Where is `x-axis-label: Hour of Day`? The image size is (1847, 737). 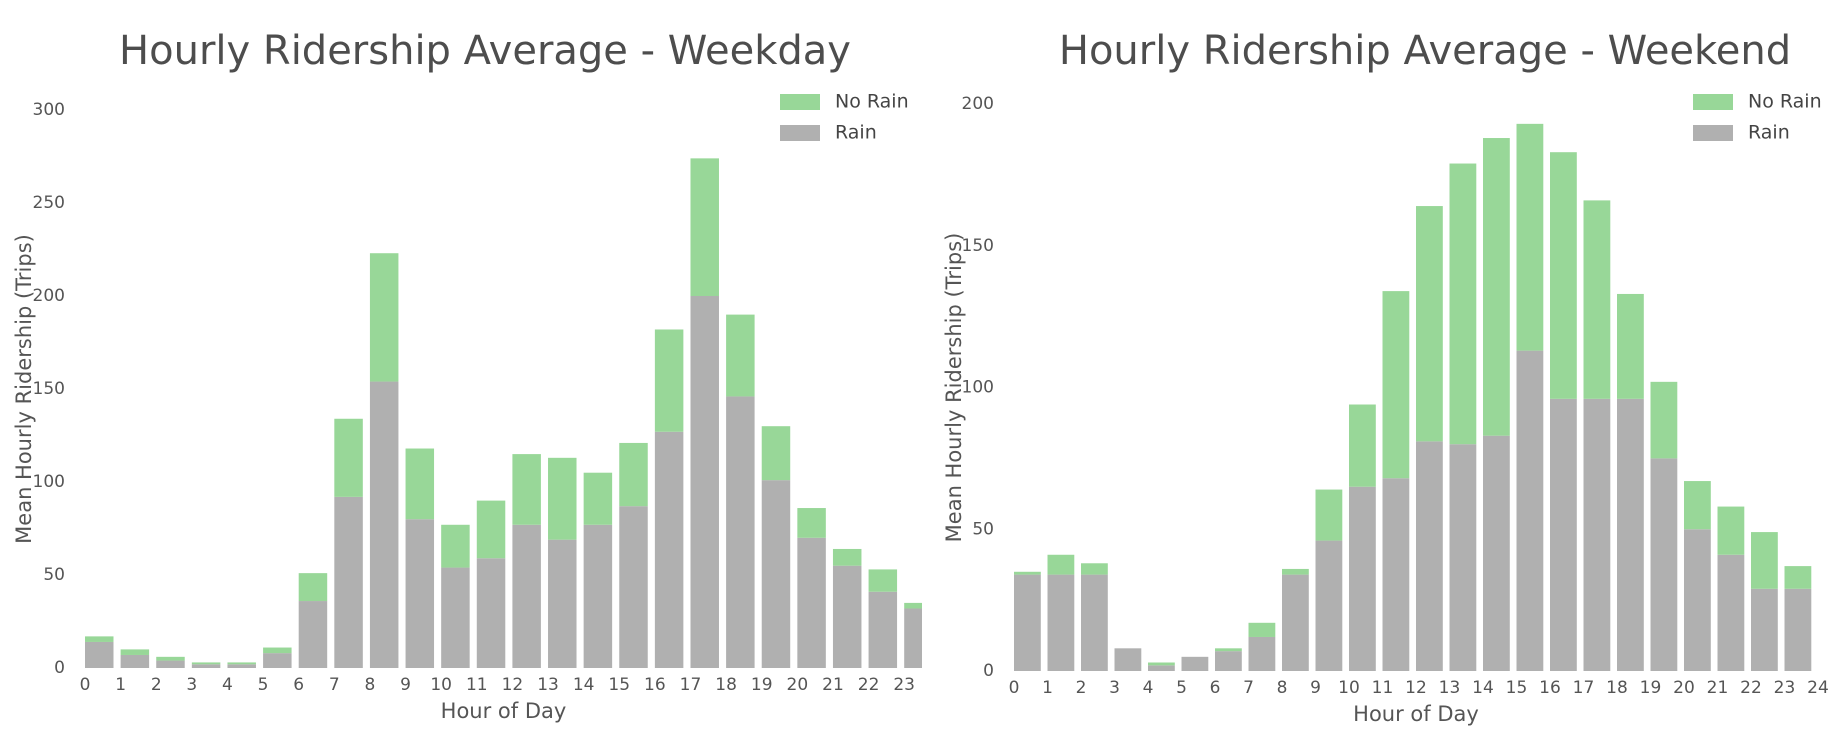 x-axis-label: Hour of Day is located at coordinates (504, 711).